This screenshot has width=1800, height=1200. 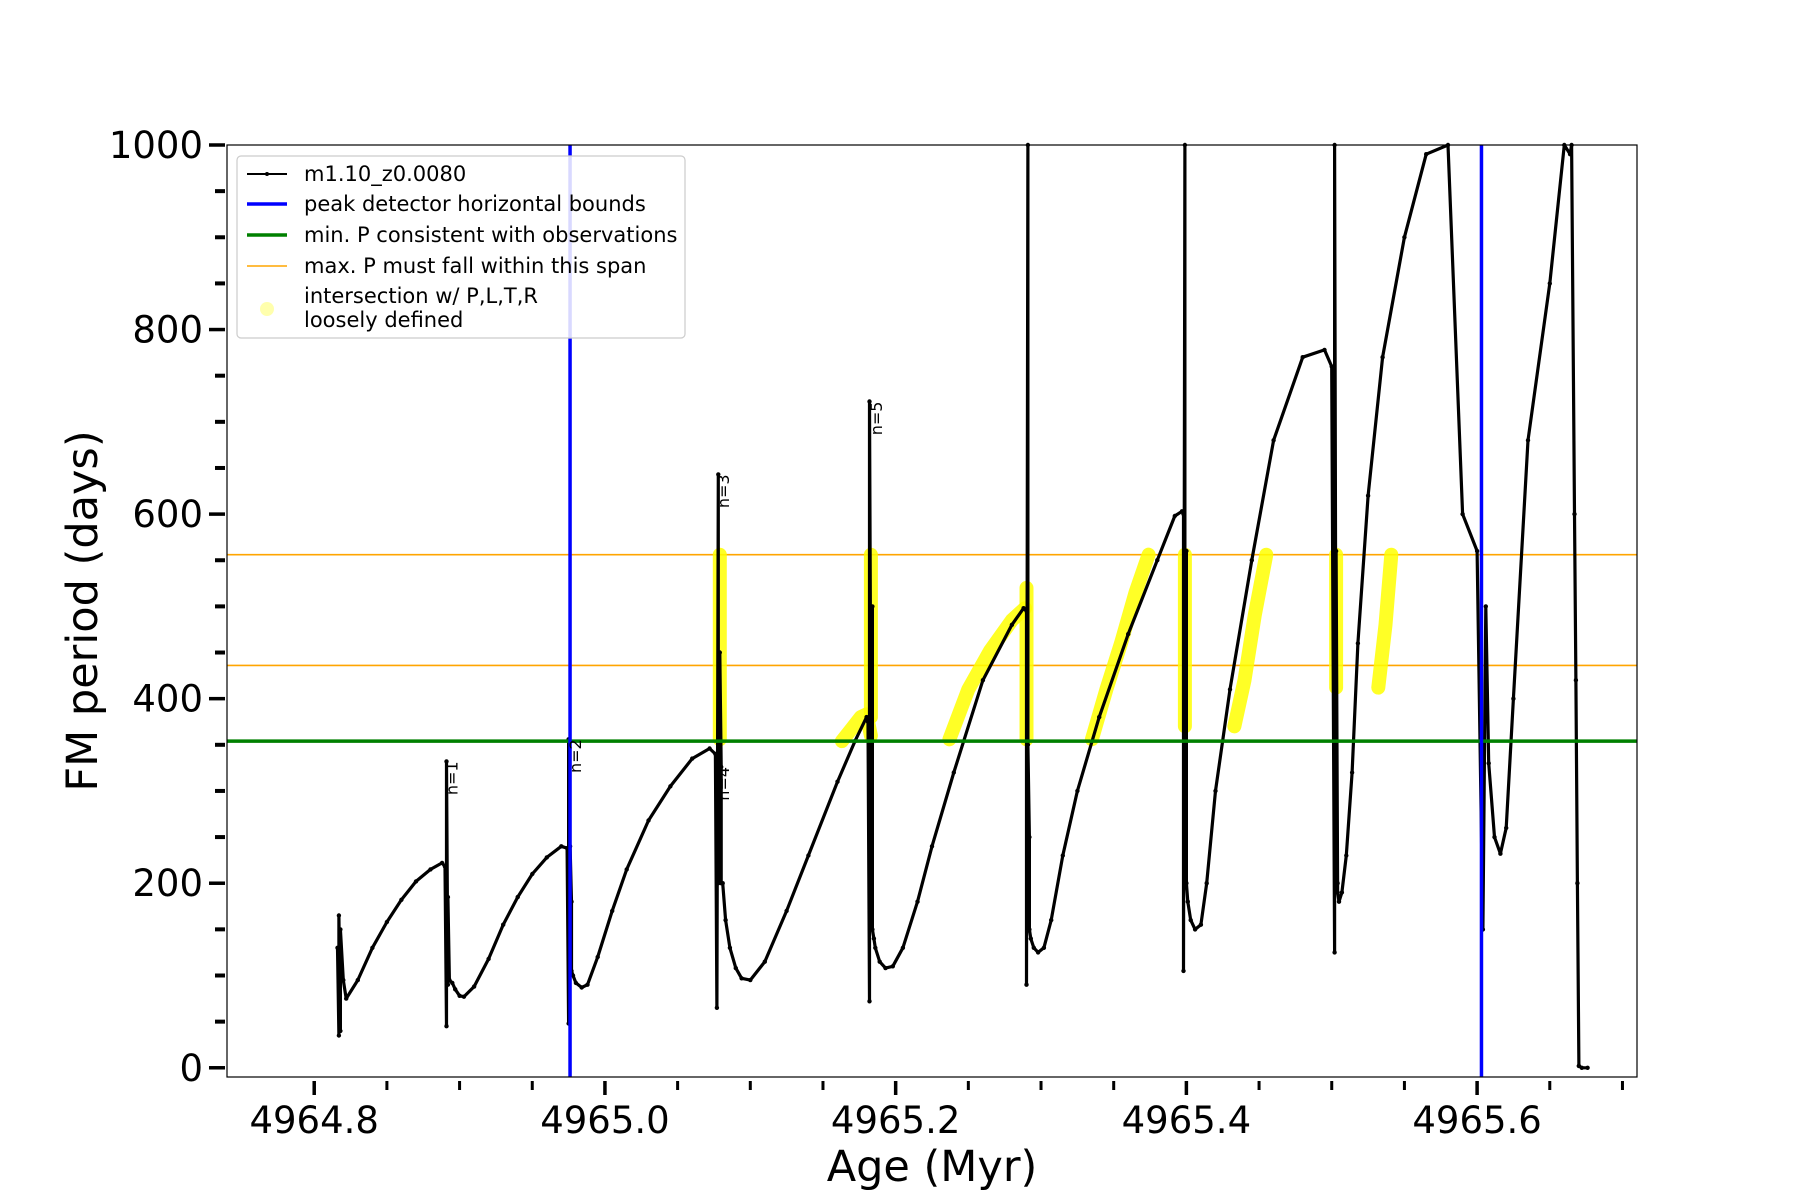 I want to click on x-axis-title: Age (Myr), so click(x=932, y=1167).